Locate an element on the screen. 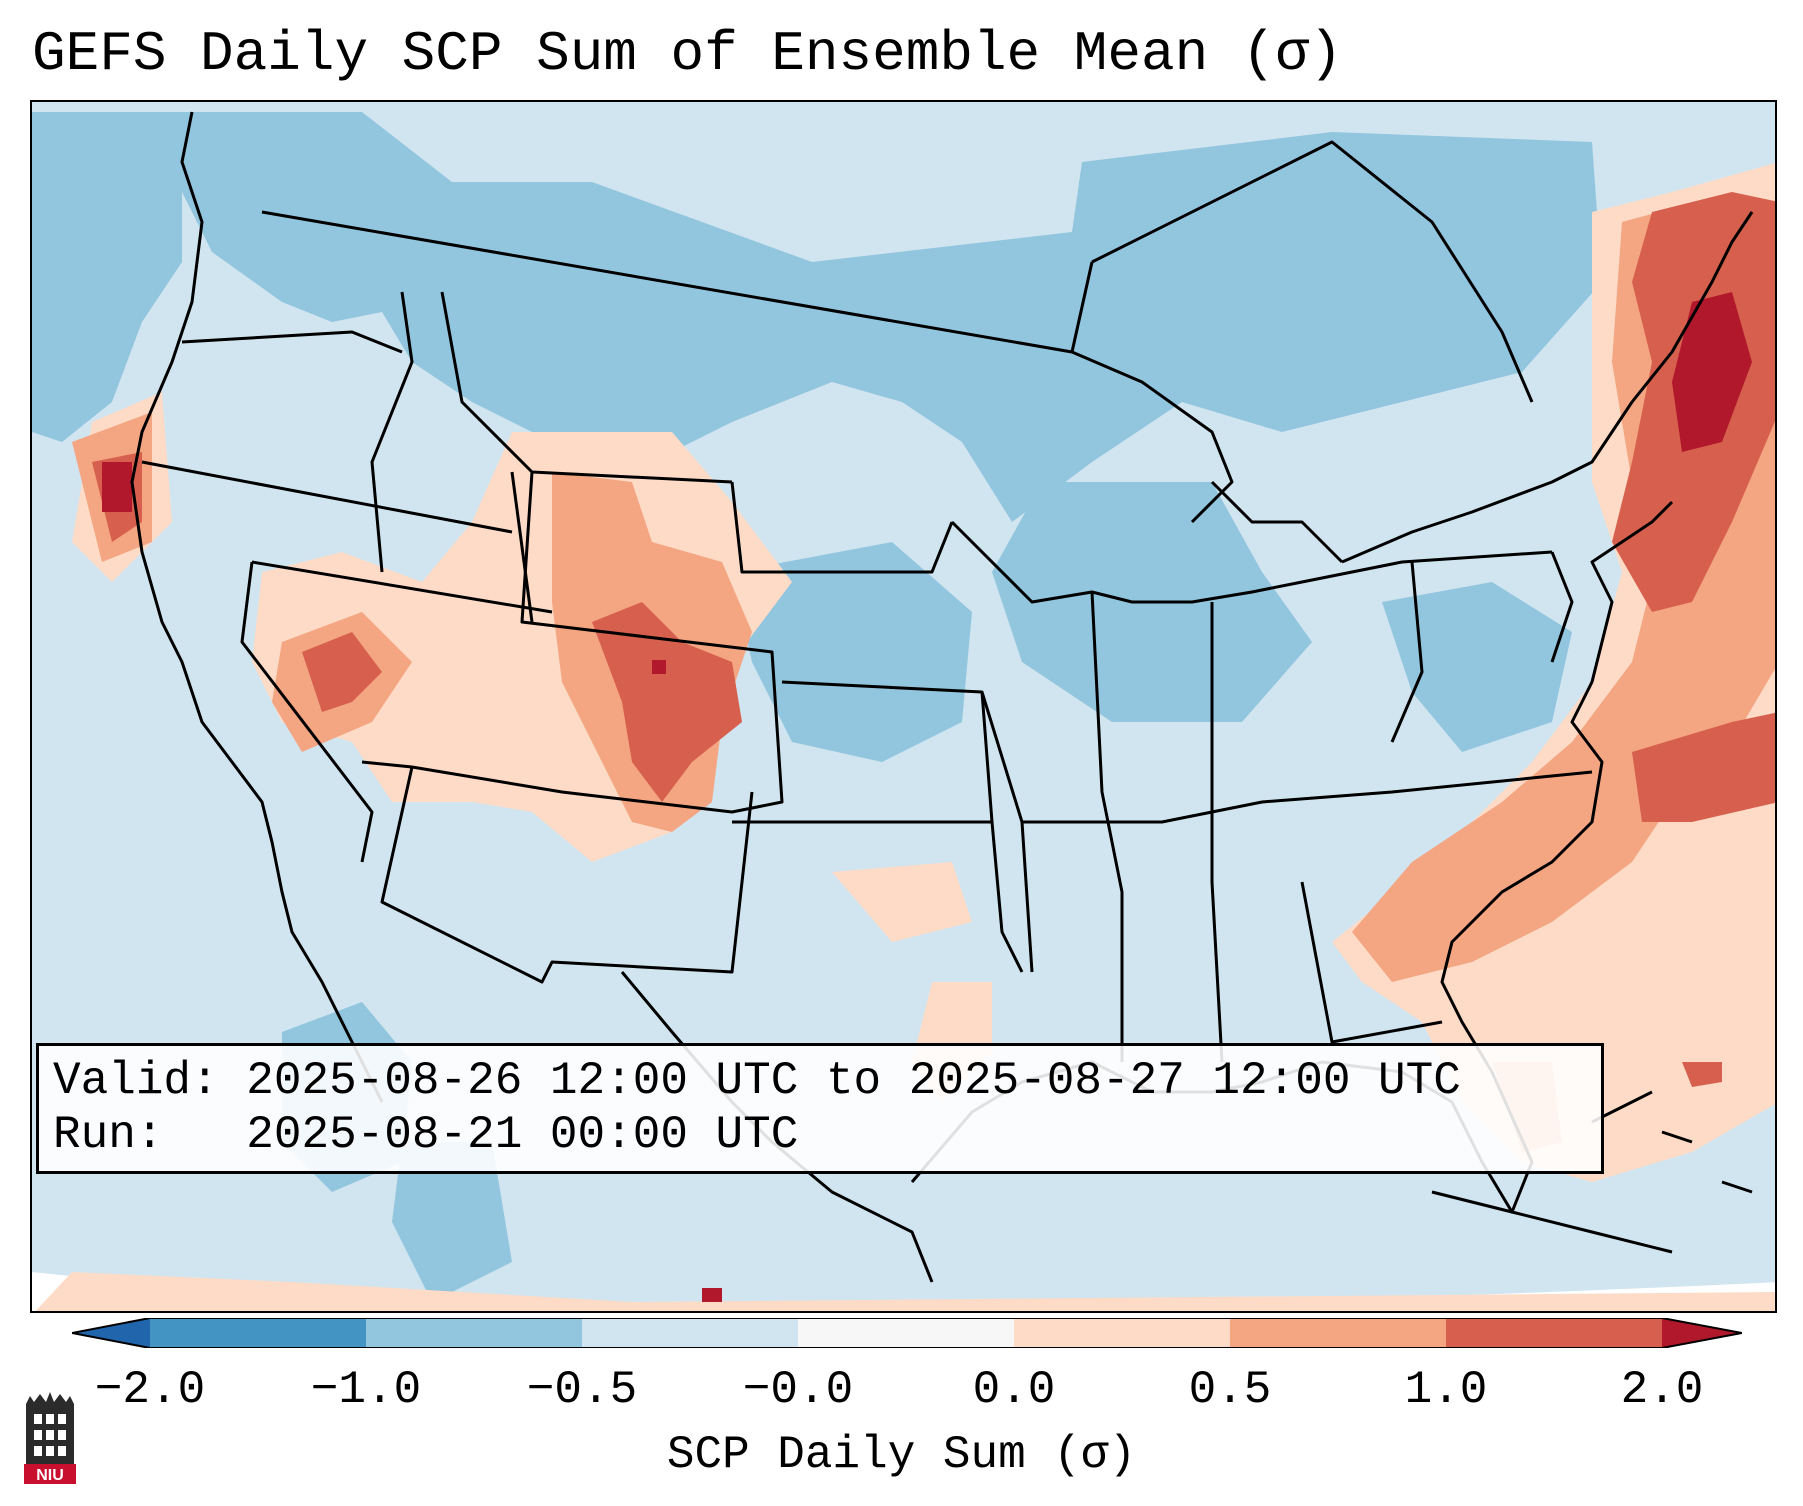 The height and width of the screenshot is (1506, 1803). border-alabama is located at coordinates (1217, 832).